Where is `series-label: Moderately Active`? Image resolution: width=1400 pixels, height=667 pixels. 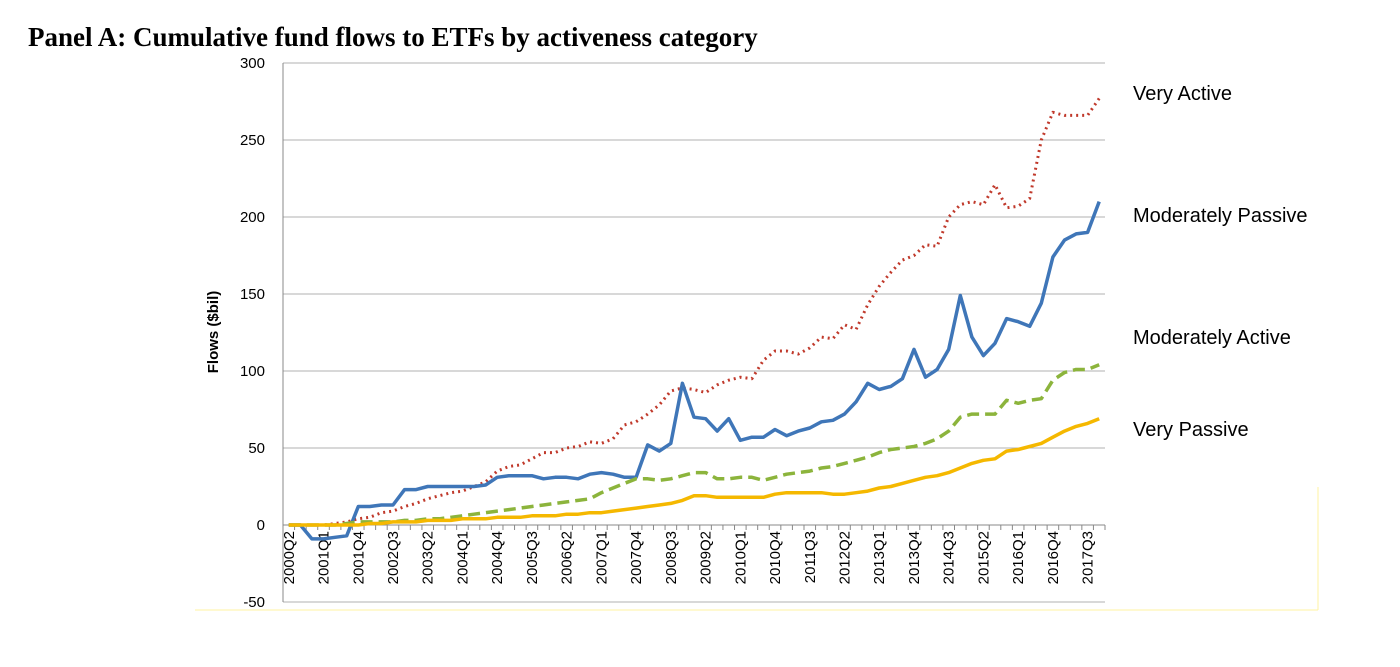 series-label: Moderately Active is located at coordinates (1212, 338).